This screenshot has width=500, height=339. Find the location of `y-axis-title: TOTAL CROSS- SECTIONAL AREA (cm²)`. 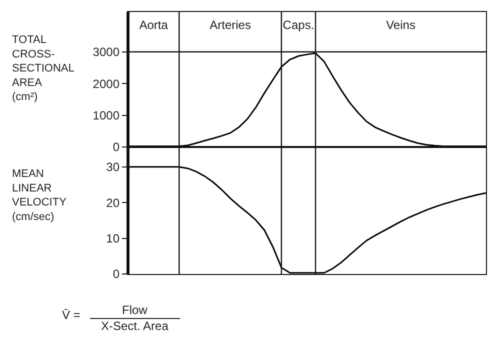

y-axis-title: TOTAL CROSS- SECTIONAL AREA (cm²) is located at coordinates (43, 69).